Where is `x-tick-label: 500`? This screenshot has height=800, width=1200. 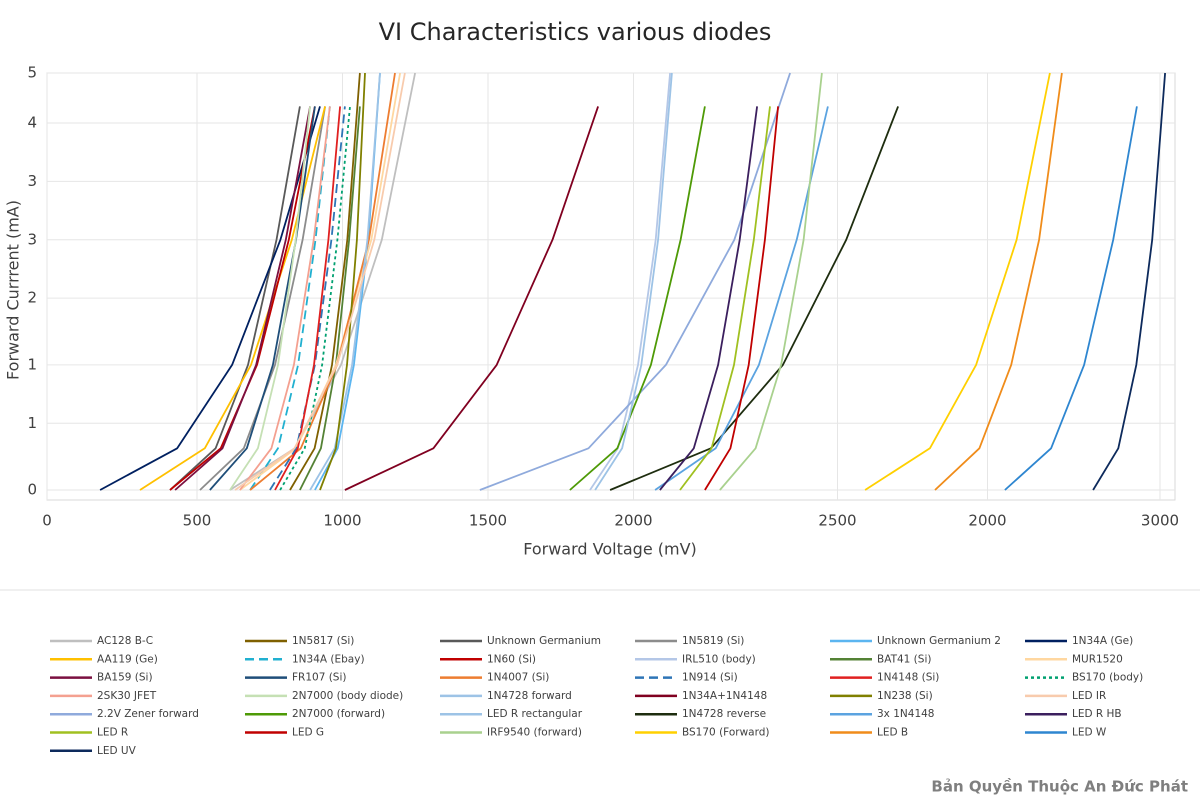 x-tick-label: 500 is located at coordinates (197, 521).